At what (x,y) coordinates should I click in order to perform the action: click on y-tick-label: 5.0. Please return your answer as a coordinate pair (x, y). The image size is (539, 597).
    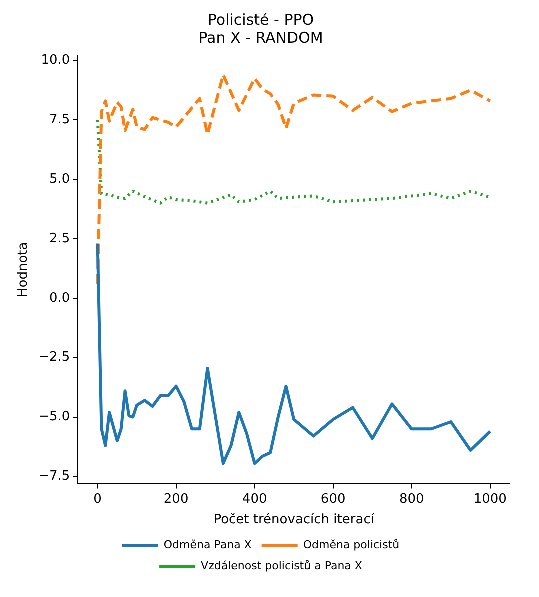
    Looking at the image, I should click on (59, 179).